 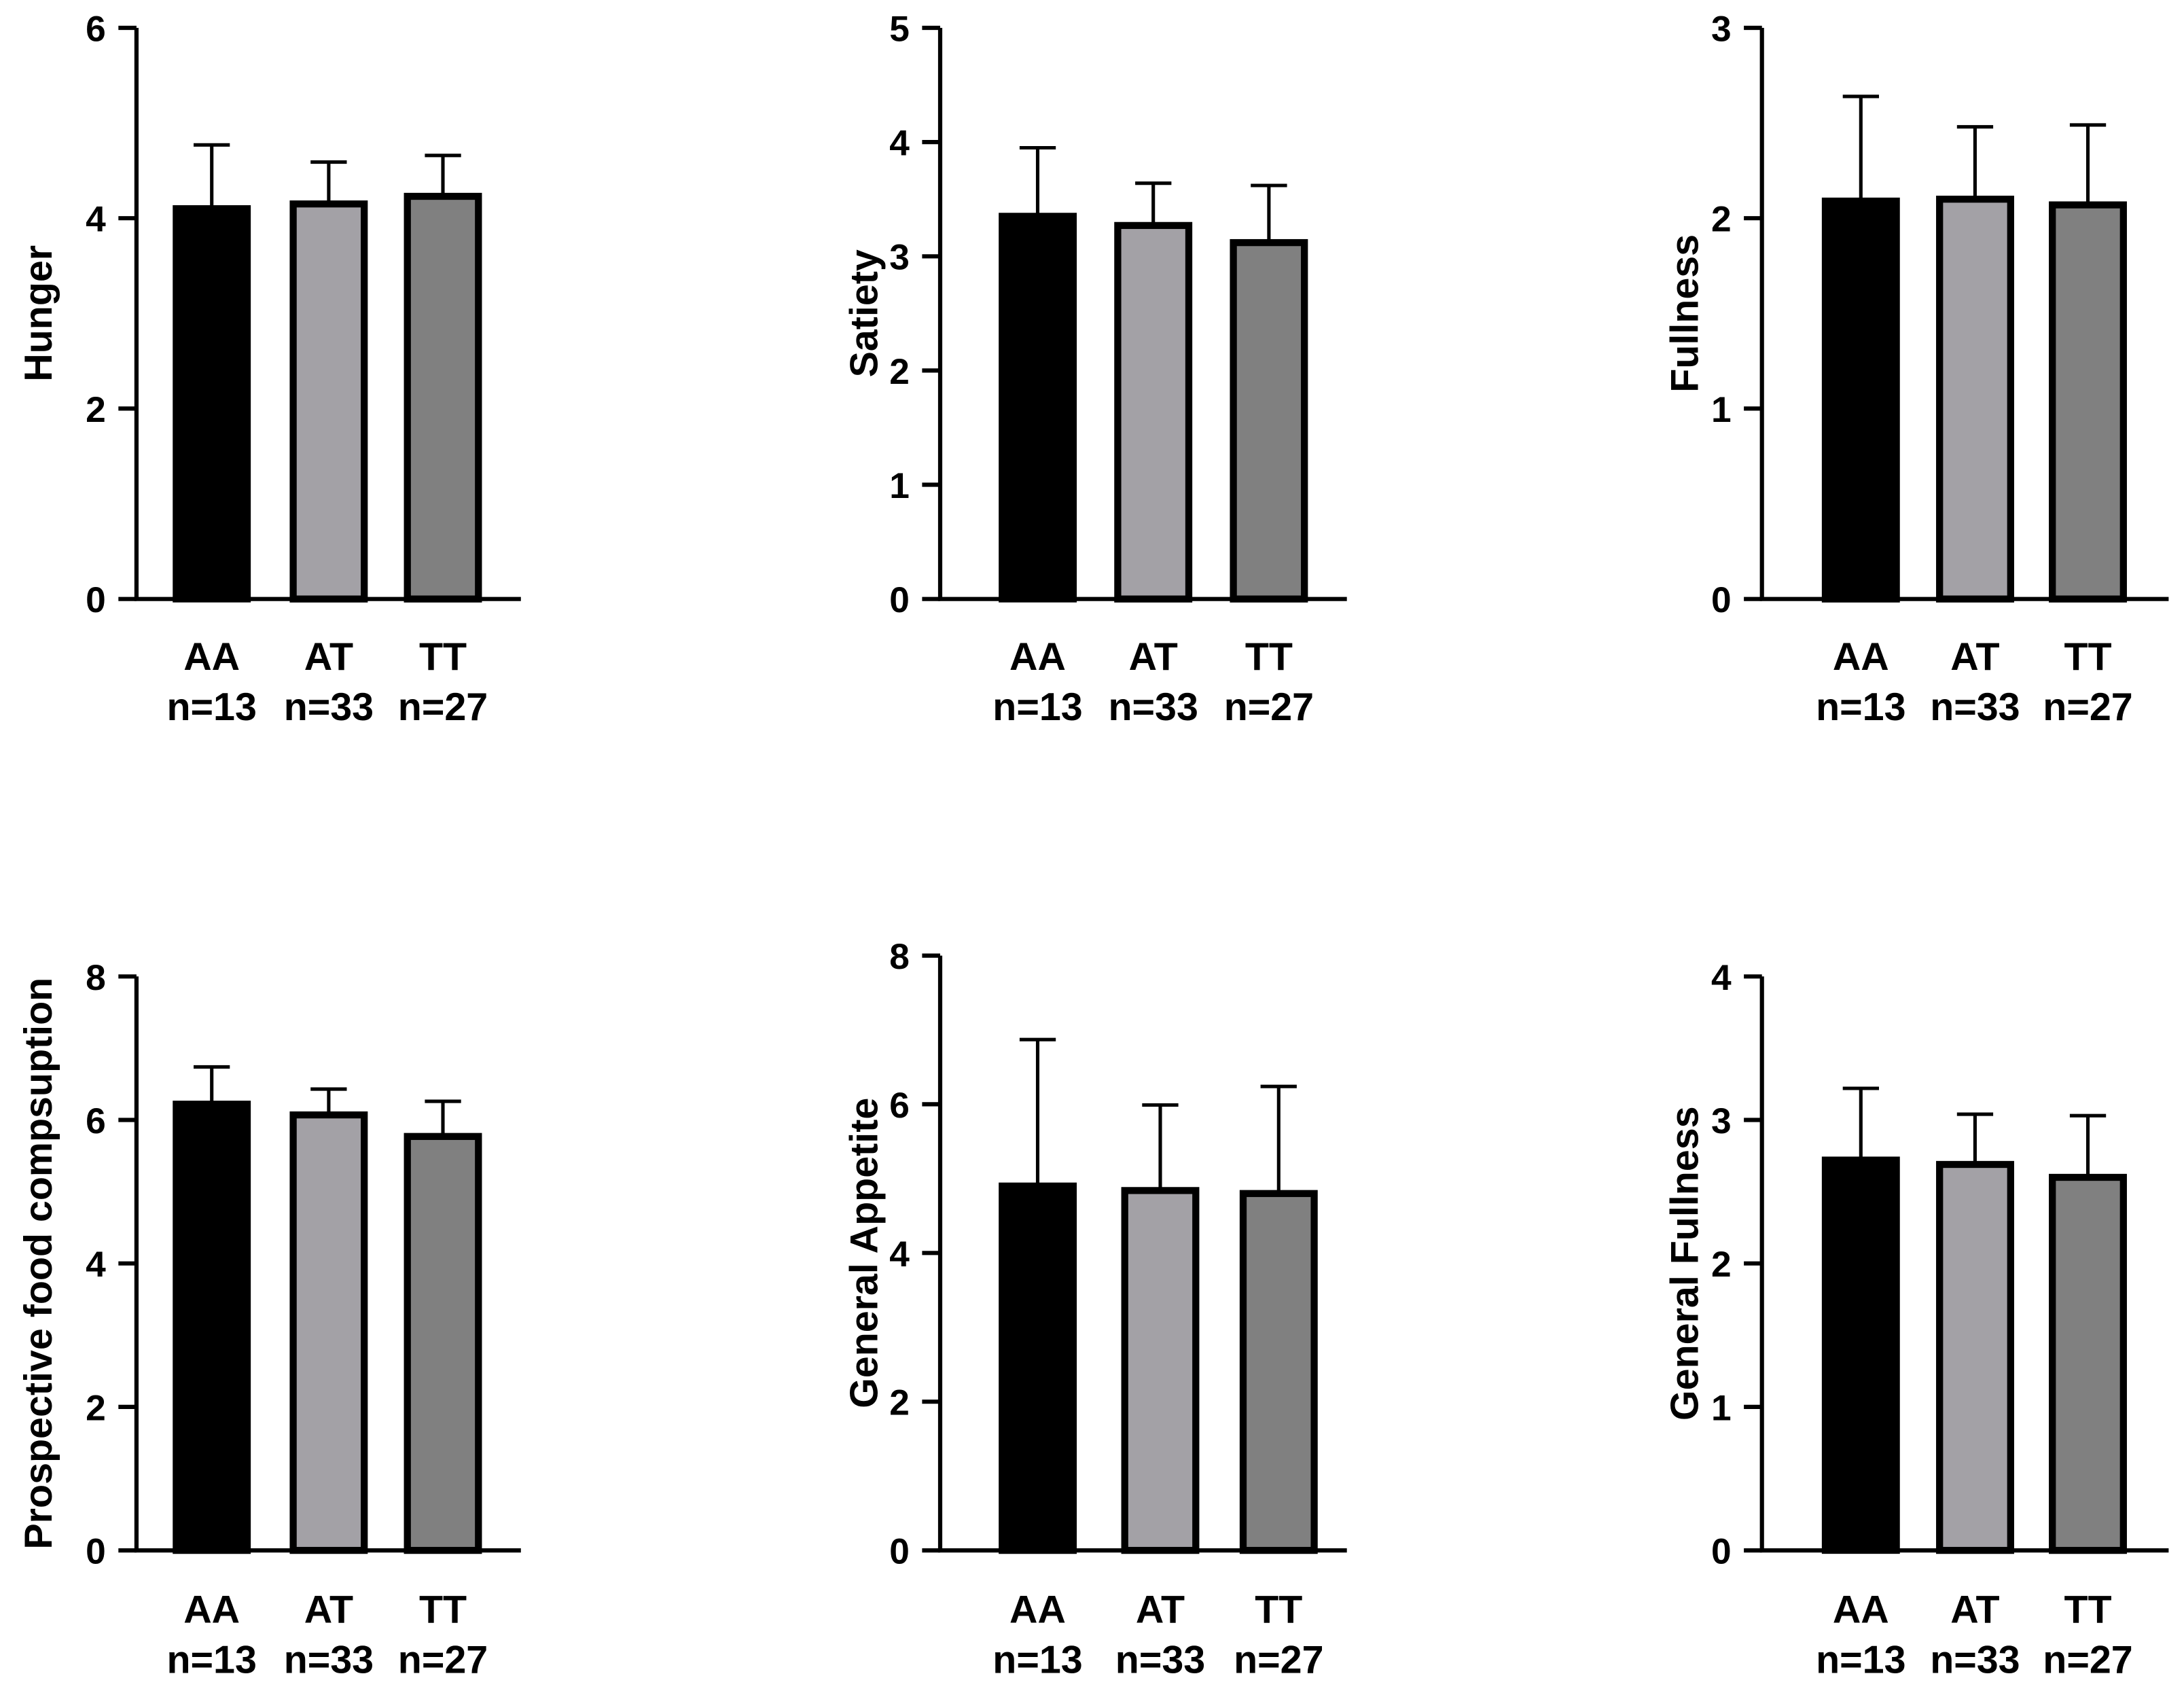 I want to click on y-axis-label: General Fullness, so click(x=1684, y=1263).